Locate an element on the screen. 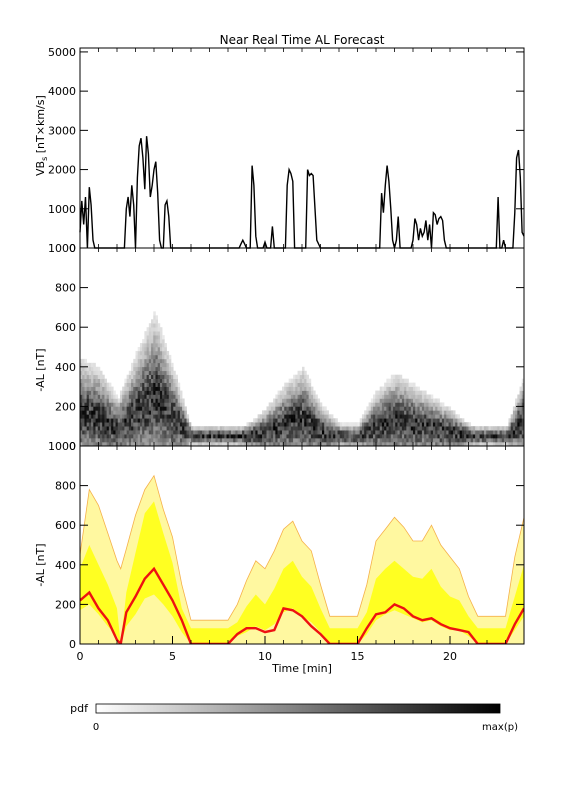 This screenshot has width=576, height=792. vbs-label-units: [nT×km/s] is located at coordinates (40, 126).